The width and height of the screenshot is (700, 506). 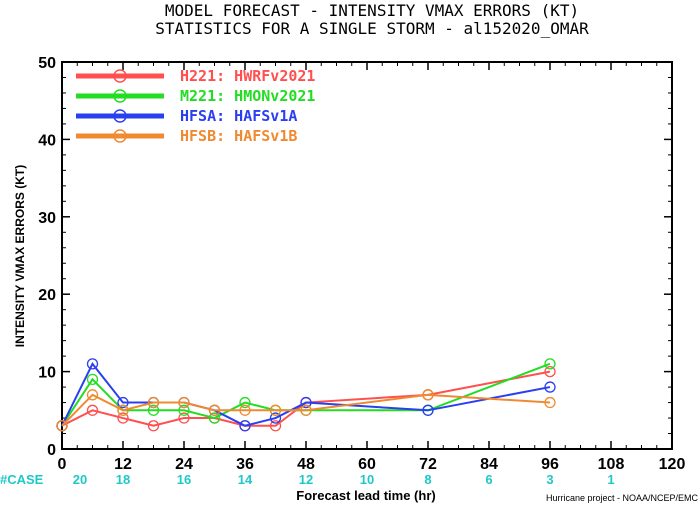 I want to click on x-tick-label: 84, so click(x=489, y=464).